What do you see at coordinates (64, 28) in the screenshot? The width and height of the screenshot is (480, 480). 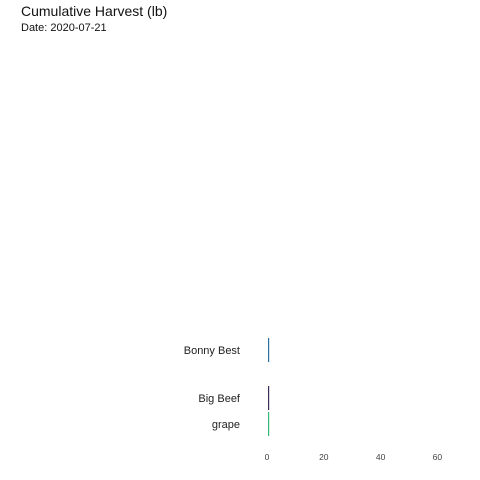 I see `chart-subtitle: Date: 2020-07-21` at bounding box center [64, 28].